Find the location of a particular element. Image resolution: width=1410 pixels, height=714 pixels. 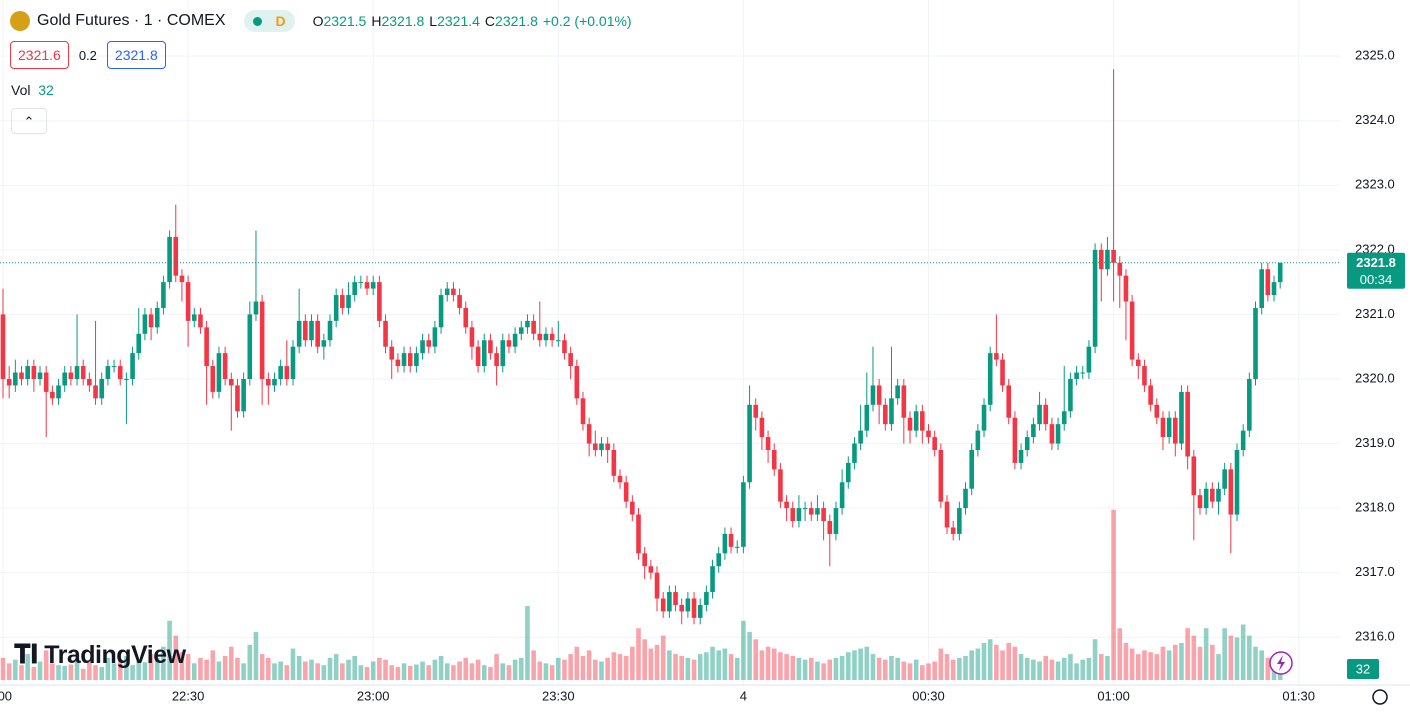

y-tick-label: 2324.0 is located at coordinates (1375, 119).